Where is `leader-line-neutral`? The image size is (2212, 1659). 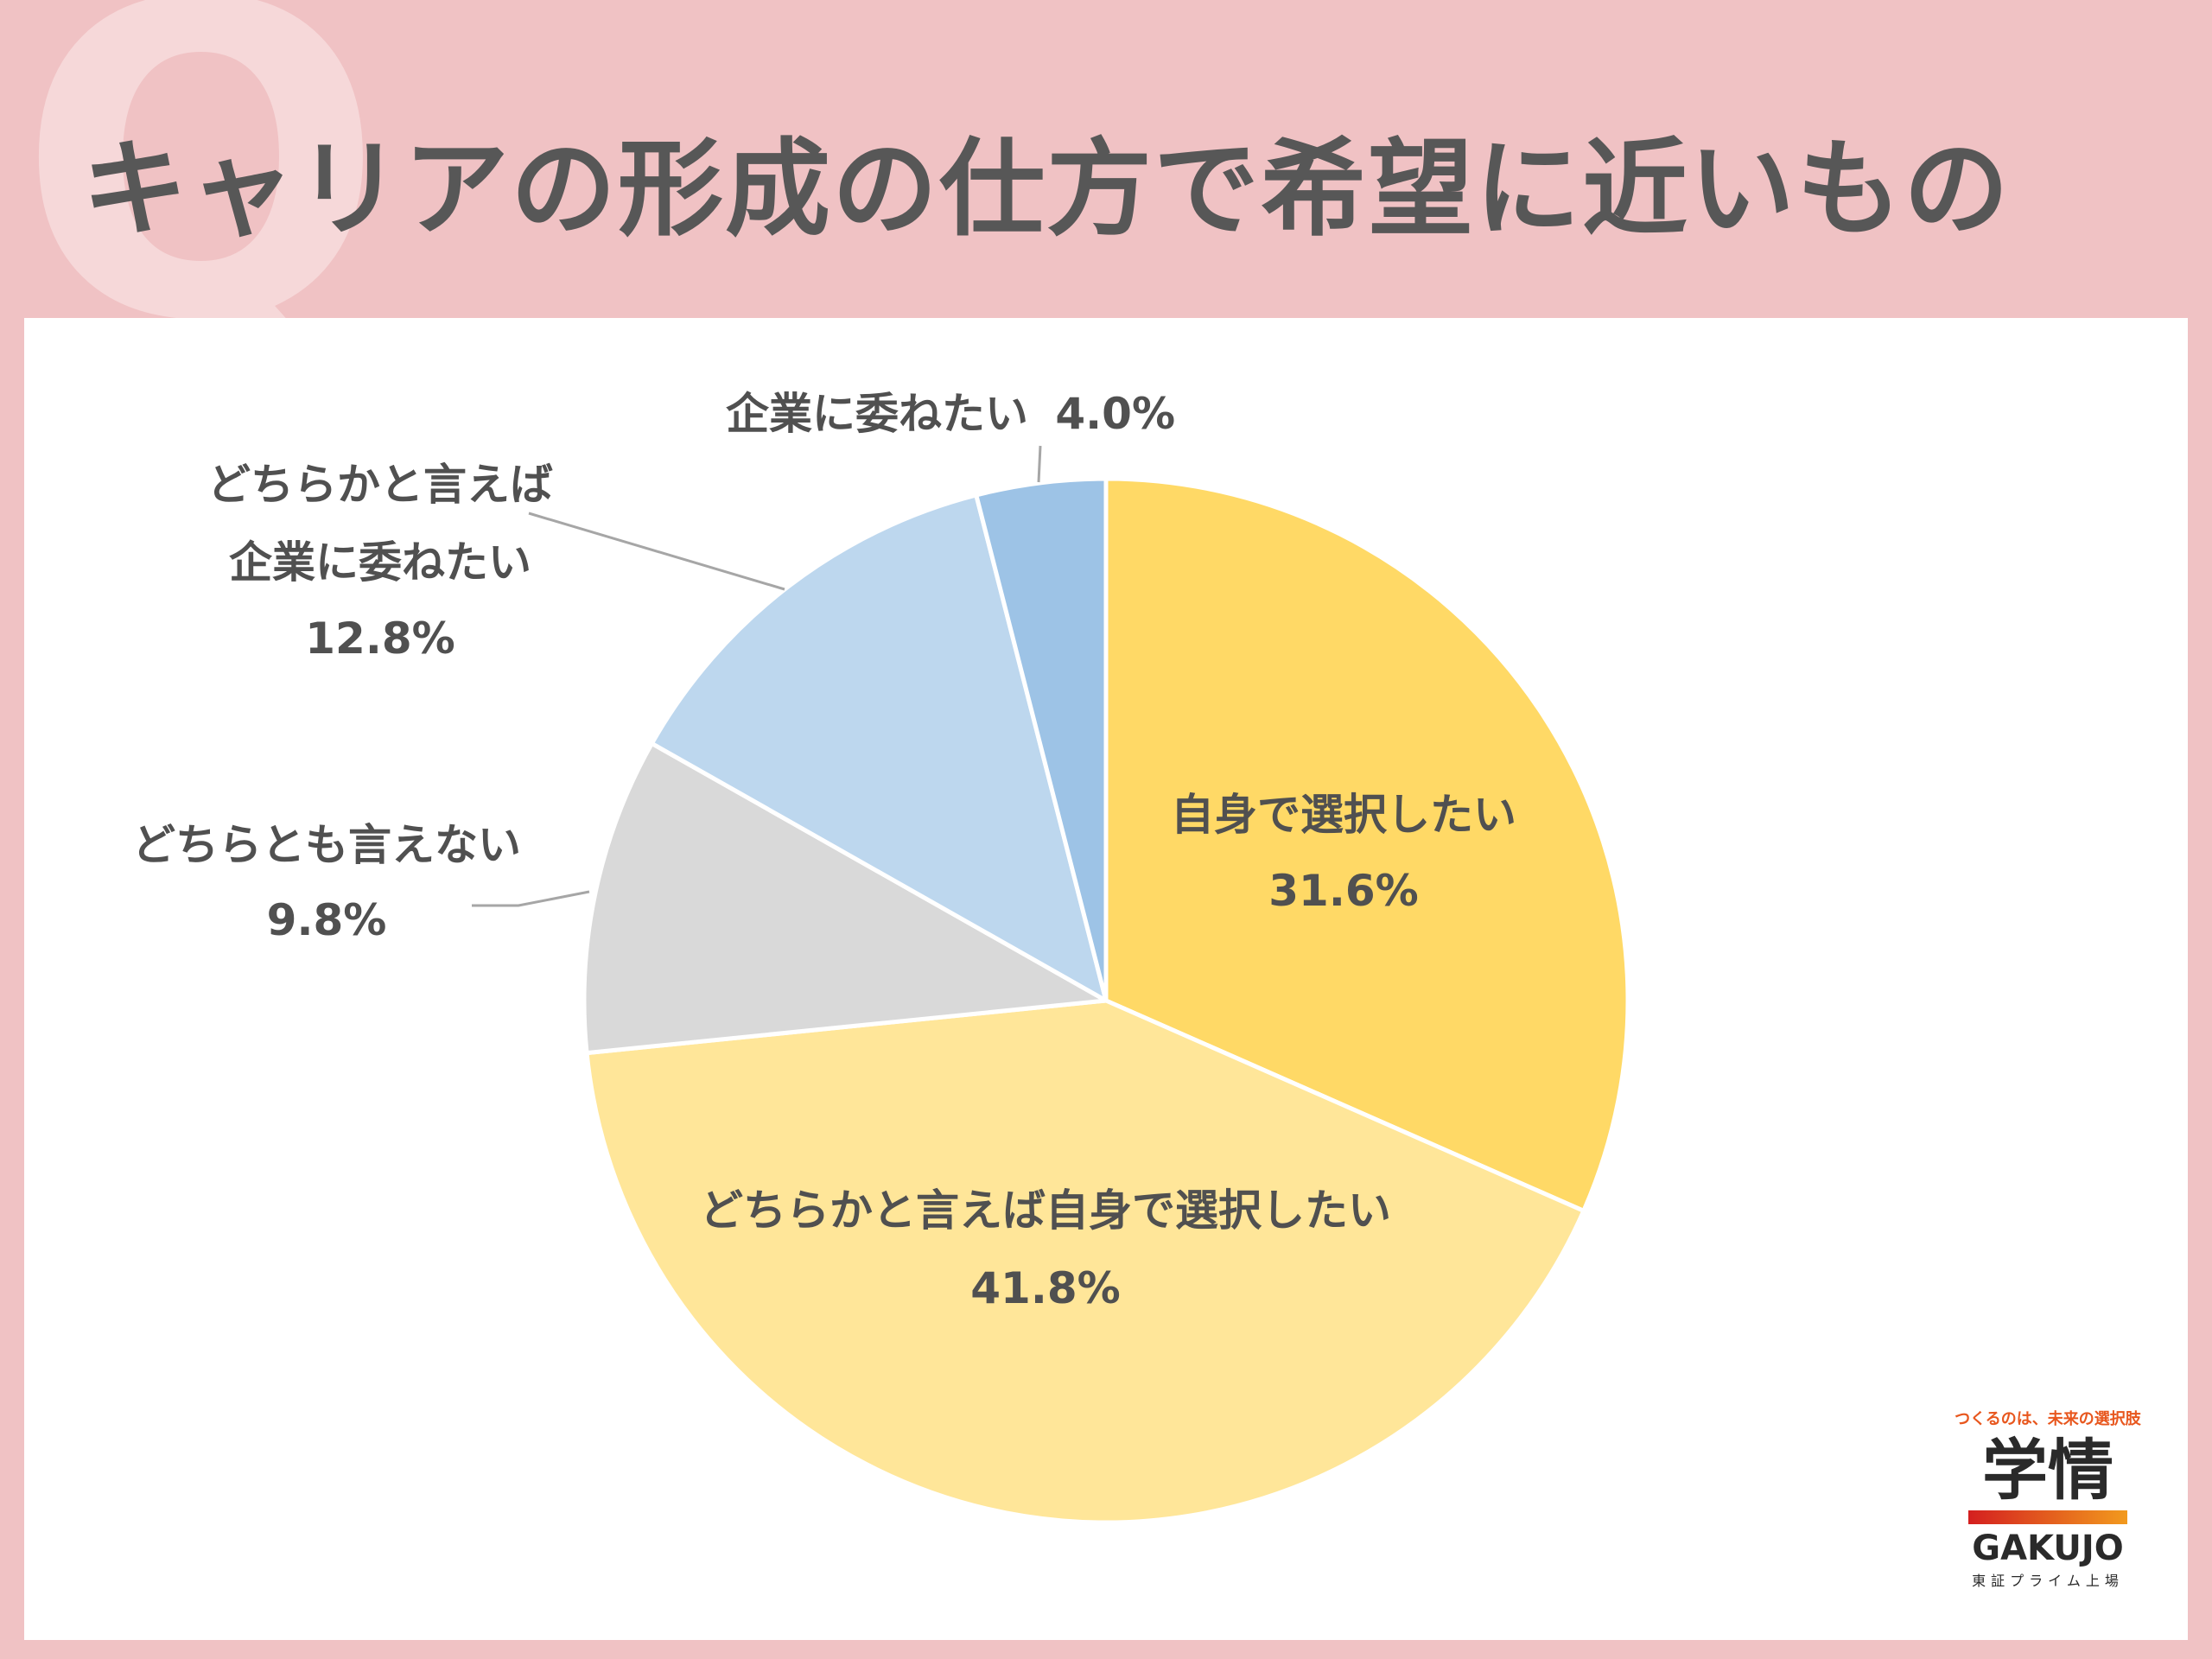 leader-line-neutral is located at coordinates (531, 898).